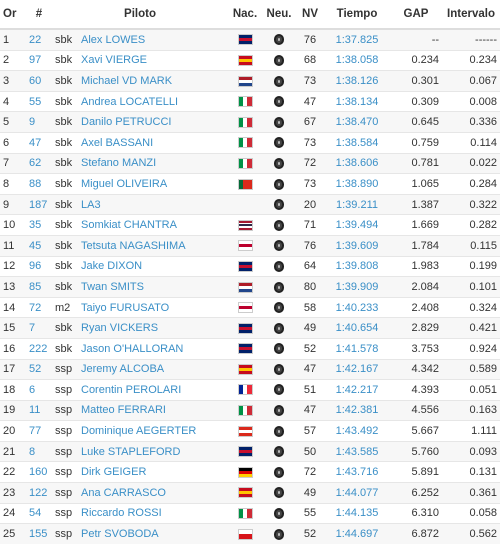  Describe the element at coordinates (310, 493) in the screenshot. I see `laps: 49` at that location.